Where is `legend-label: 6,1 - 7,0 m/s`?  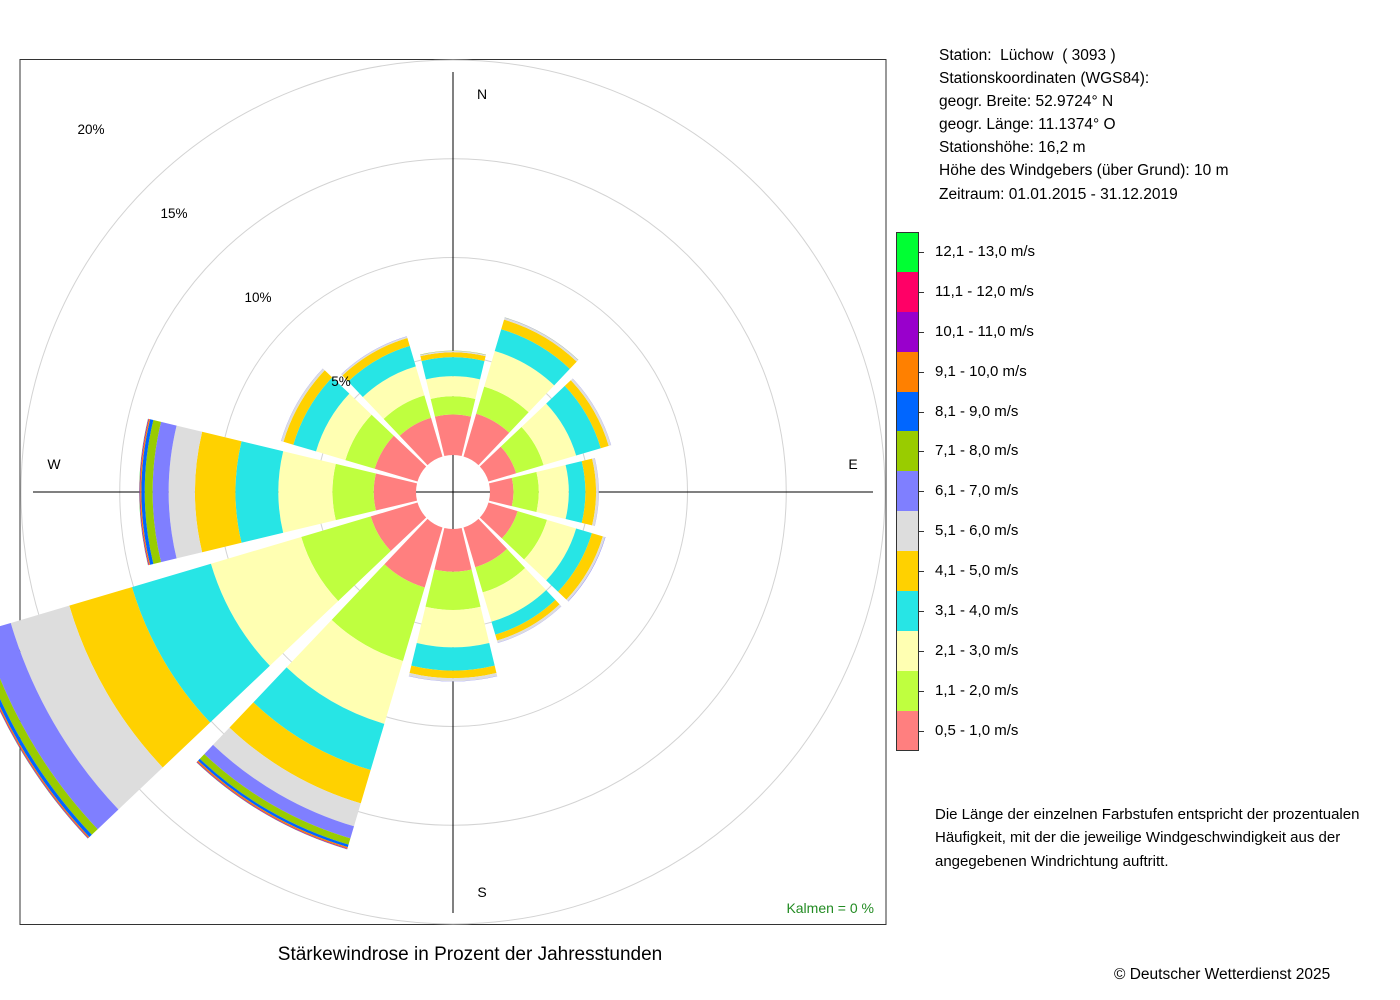 legend-label: 6,1 - 7,0 m/s is located at coordinates (977, 491).